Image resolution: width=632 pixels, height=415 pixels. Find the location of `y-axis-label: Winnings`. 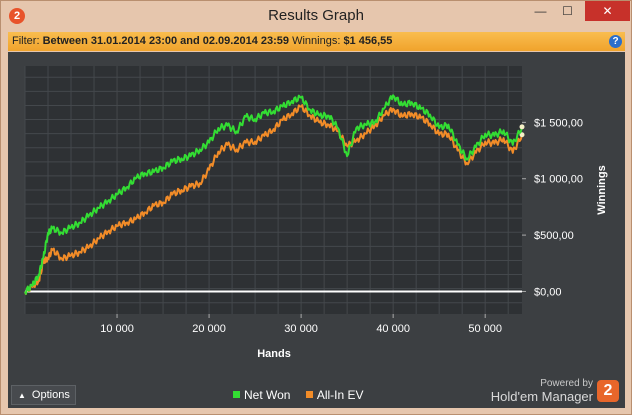

y-axis-label: Winnings is located at coordinates (602, 189).